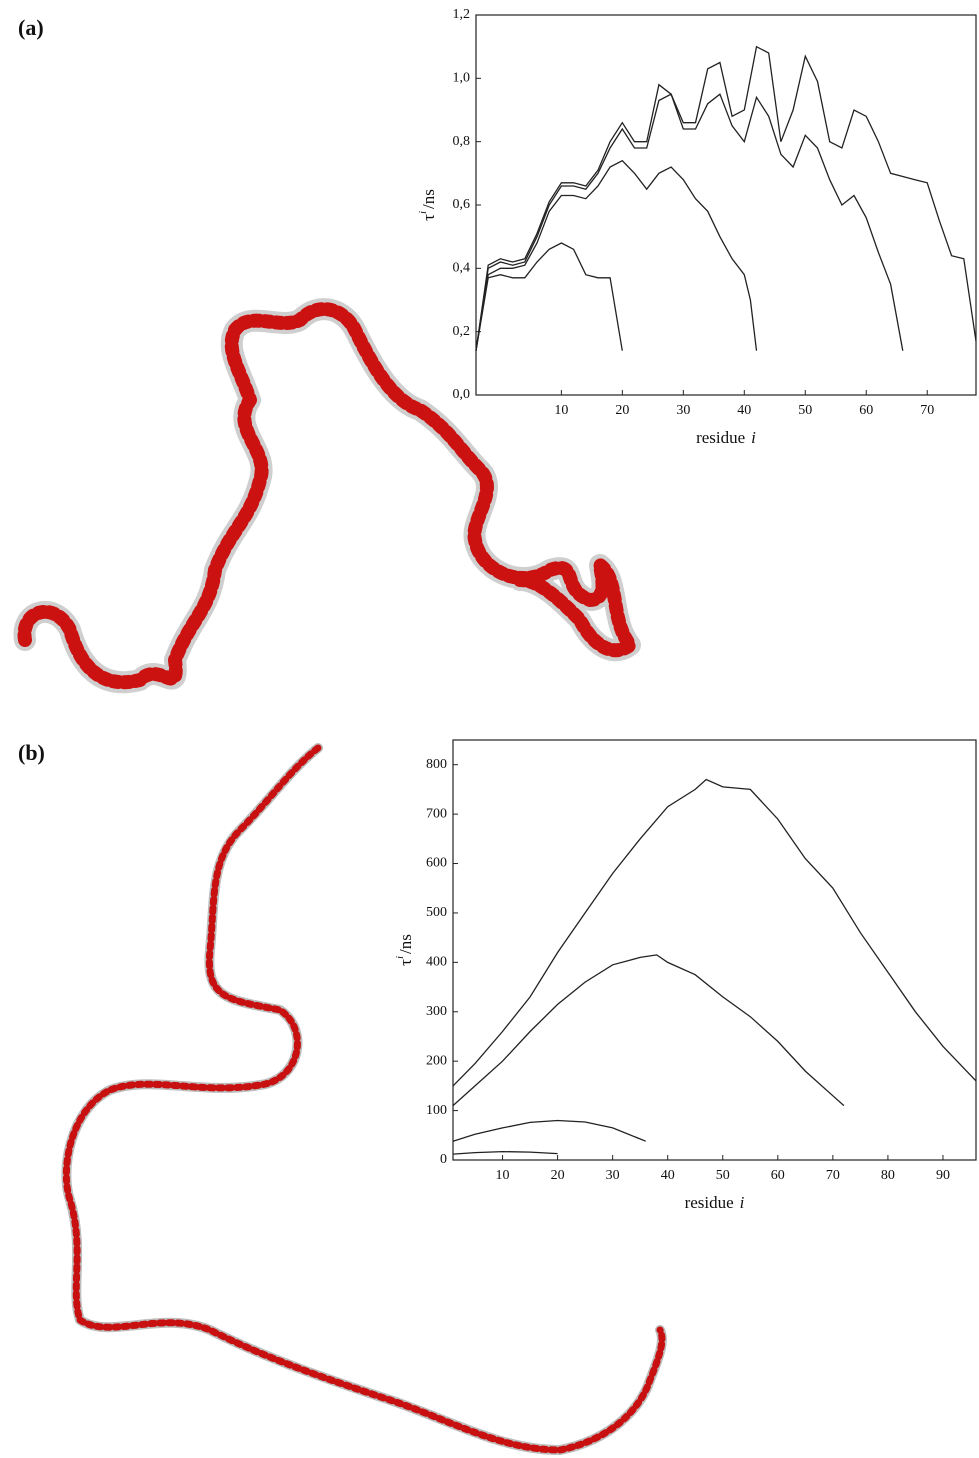 The width and height of the screenshot is (979, 1458). Describe the element at coordinates (462, 268) in the screenshot. I see `y-tick-label: 0,4` at that location.